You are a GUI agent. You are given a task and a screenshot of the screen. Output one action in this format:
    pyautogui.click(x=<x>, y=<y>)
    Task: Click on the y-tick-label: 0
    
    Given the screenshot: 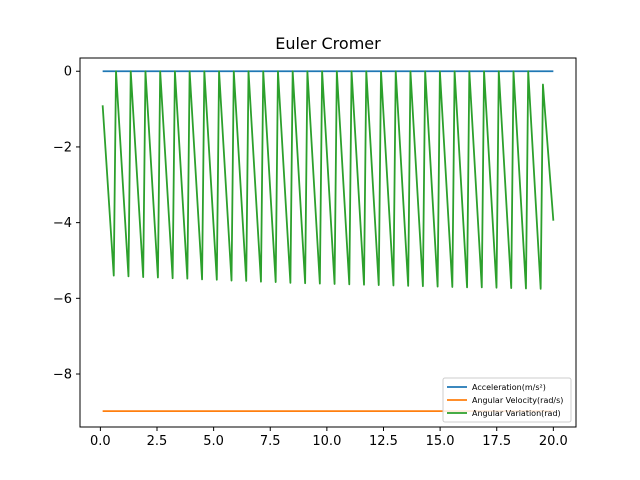 What is the action you would take?
    pyautogui.click(x=68, y=72)
    